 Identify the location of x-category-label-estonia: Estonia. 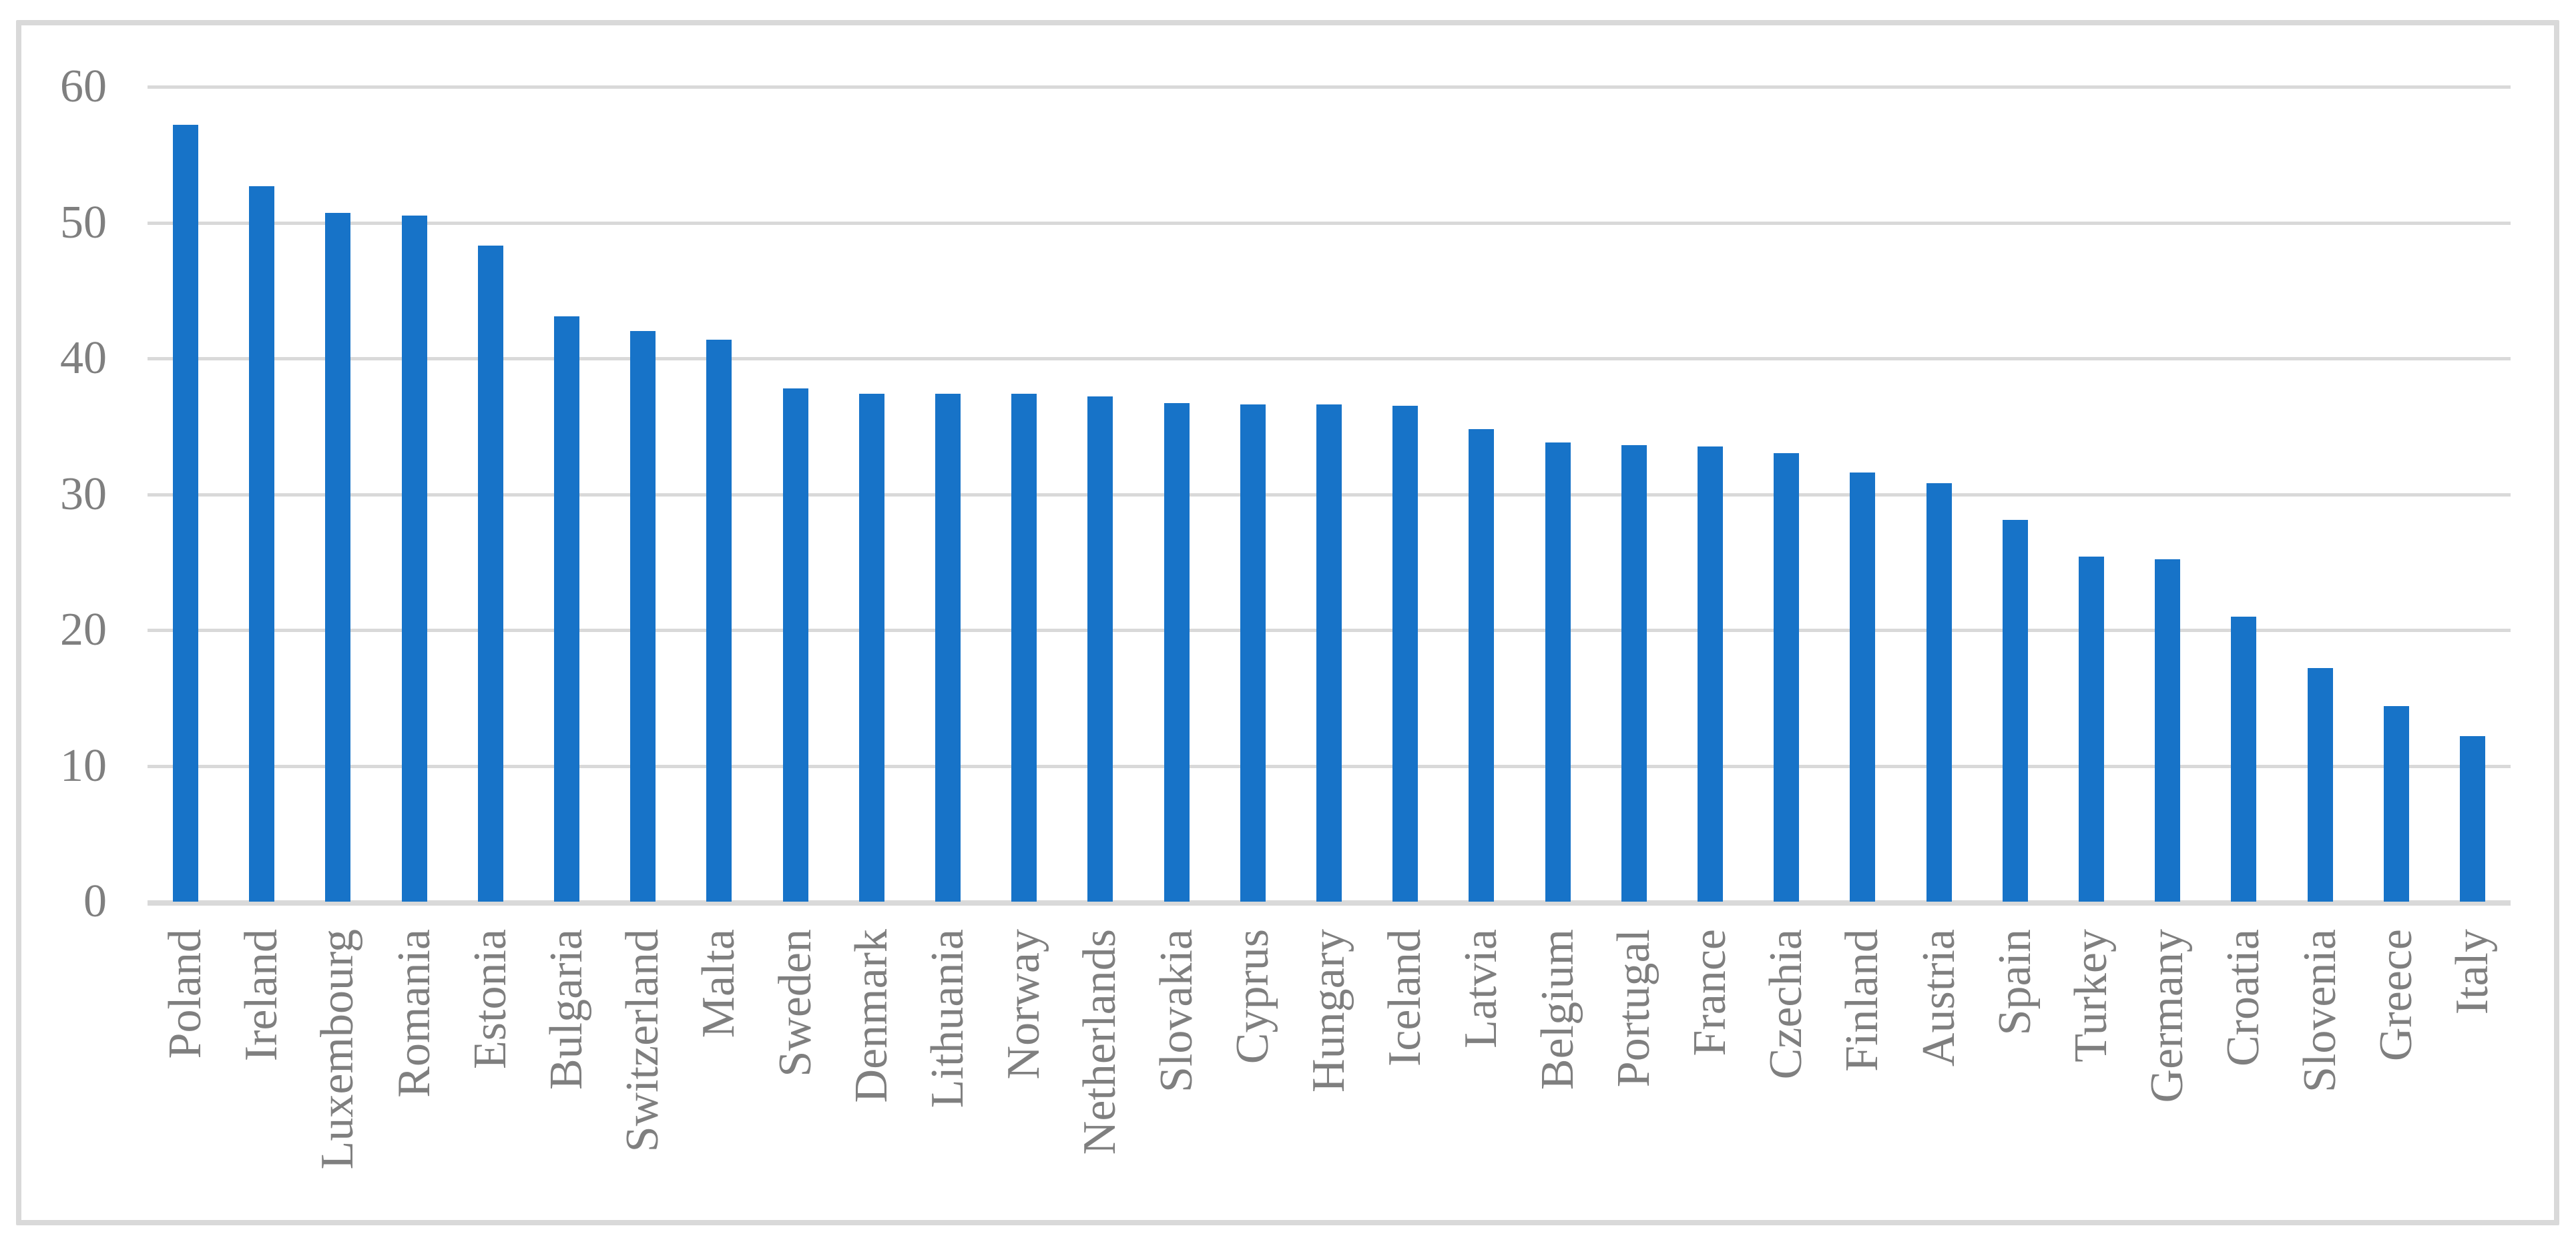
(490, 999).